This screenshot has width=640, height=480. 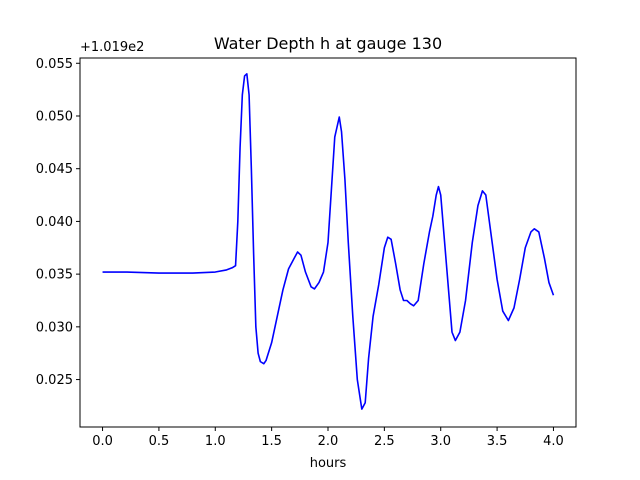 I want to click on x-tick-label: 0.0, so click(x=102, y=441).